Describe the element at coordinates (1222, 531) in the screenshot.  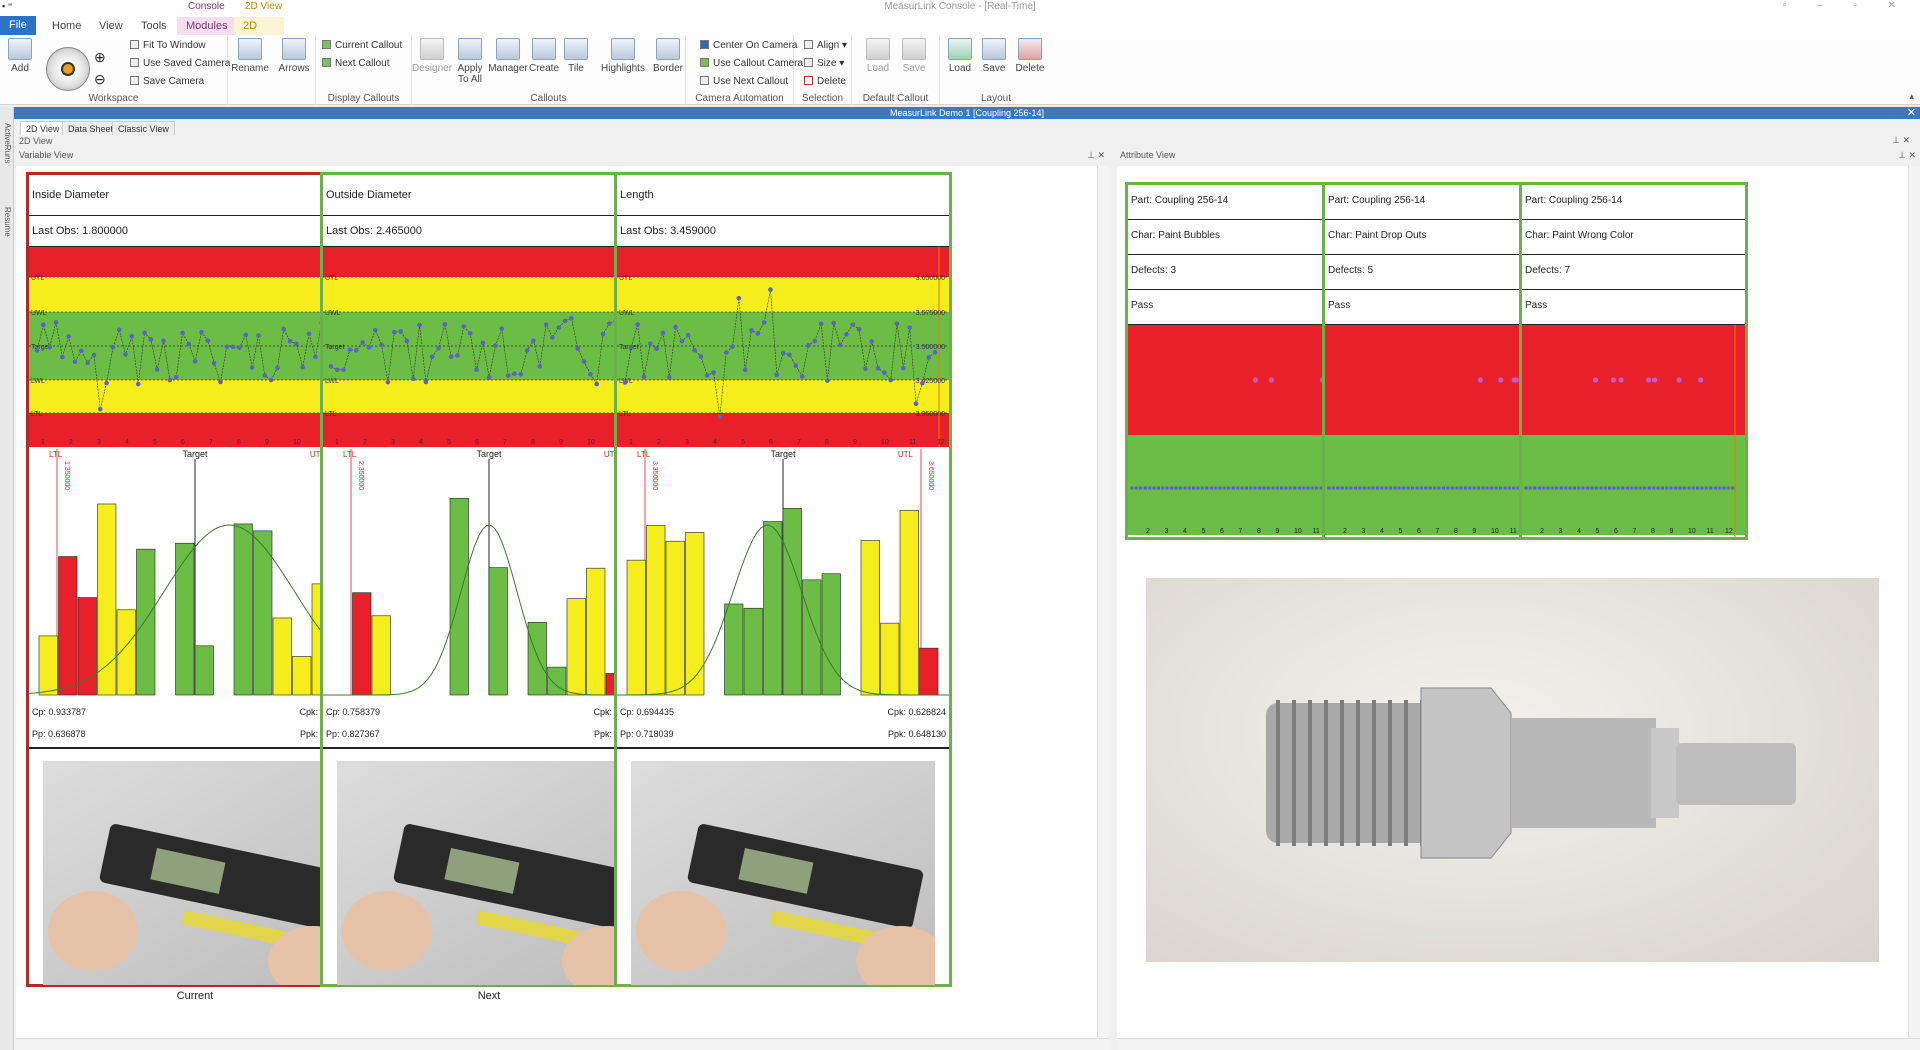
I see `x-tick-label: 6` at that location.